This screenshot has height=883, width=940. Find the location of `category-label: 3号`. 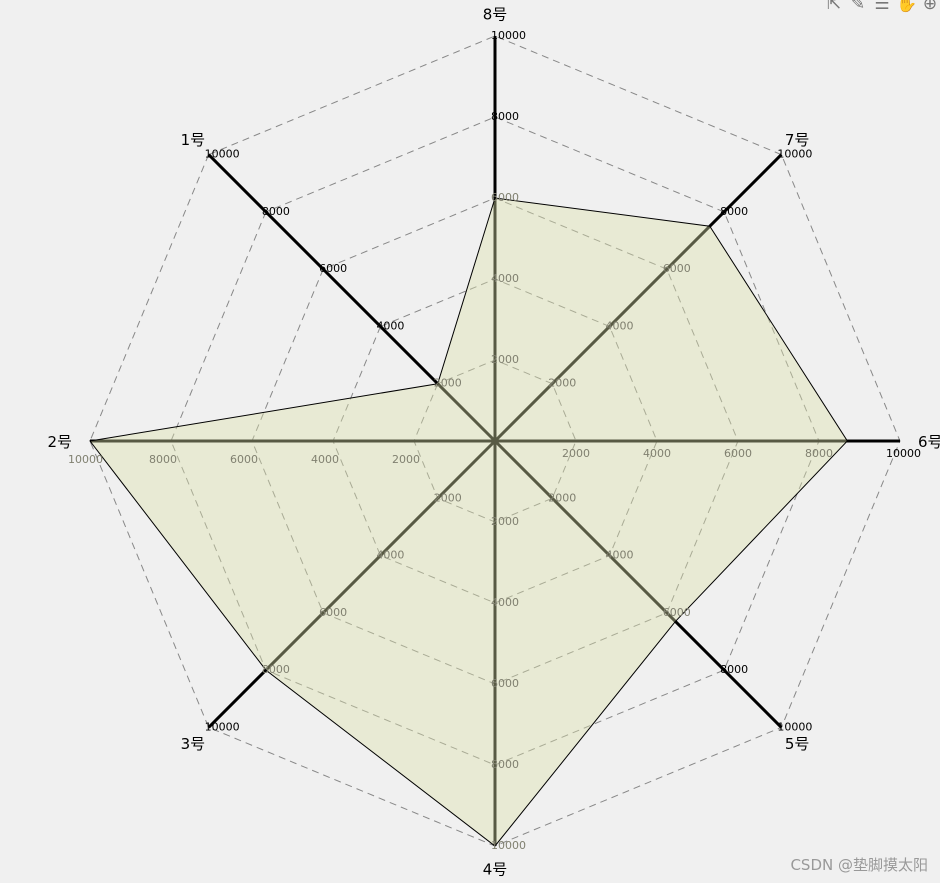

category-label: 3号 is located at coordinates (193, 744).